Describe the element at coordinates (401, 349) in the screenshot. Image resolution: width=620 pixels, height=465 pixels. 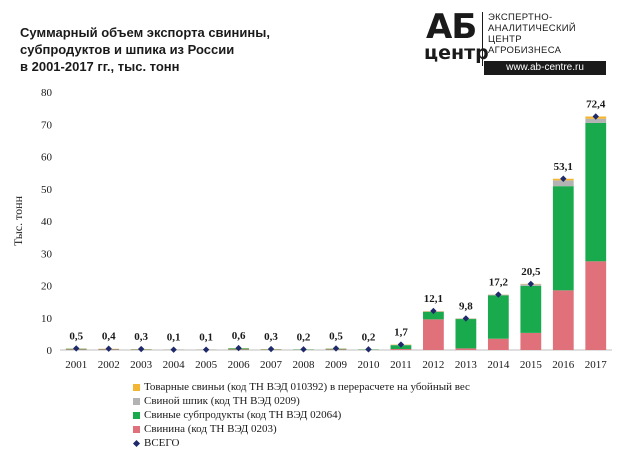
I see `bar-segment-2011-s0` at that location.